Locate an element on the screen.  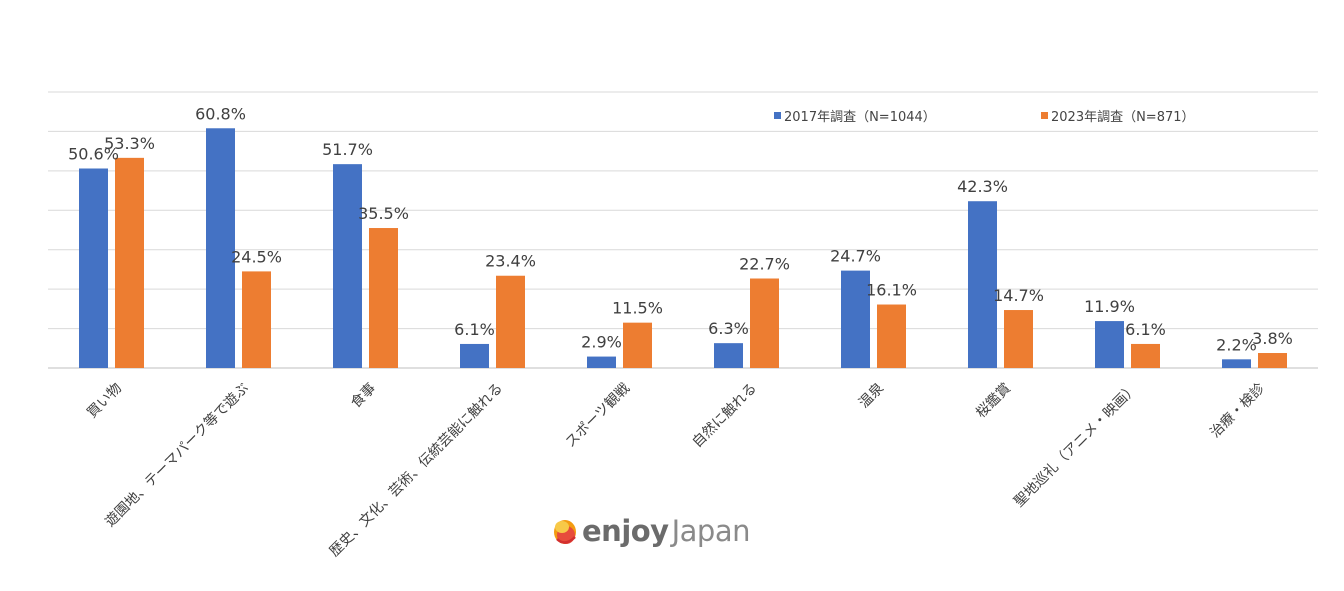
x-tick-label: 買い物 is located at coordinates (104, 400).